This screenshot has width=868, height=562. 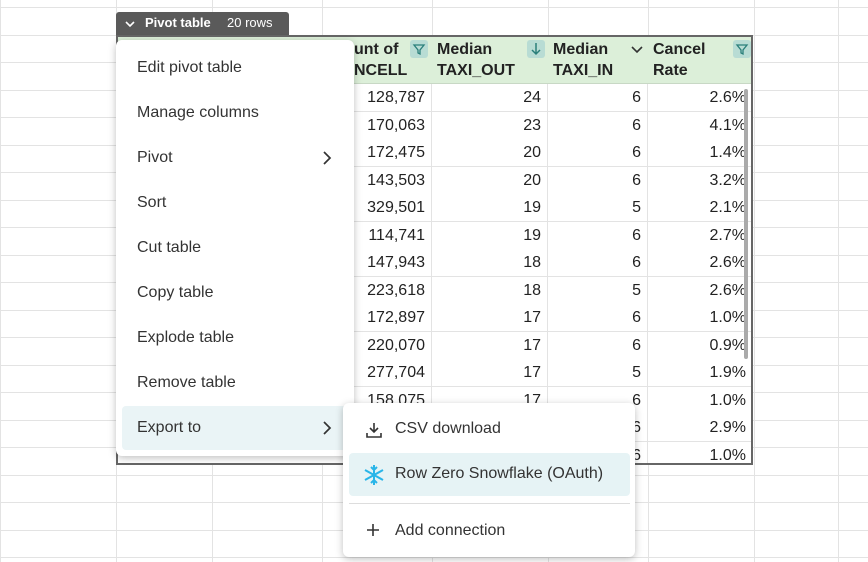 I want to click on table-cell: 3.2%, so click(x=699, y=180).